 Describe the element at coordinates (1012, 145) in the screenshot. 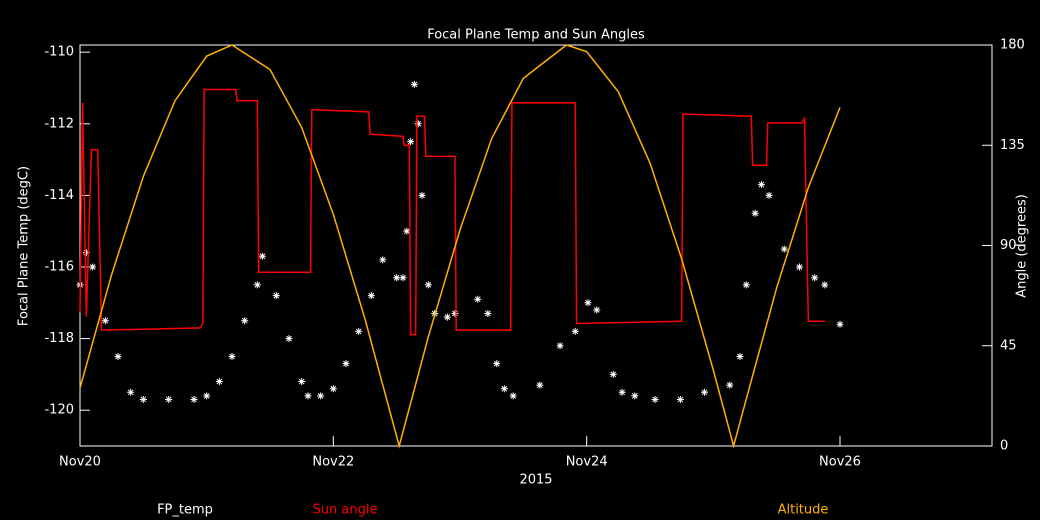

I see `y2-tick-label: 135` at that location.